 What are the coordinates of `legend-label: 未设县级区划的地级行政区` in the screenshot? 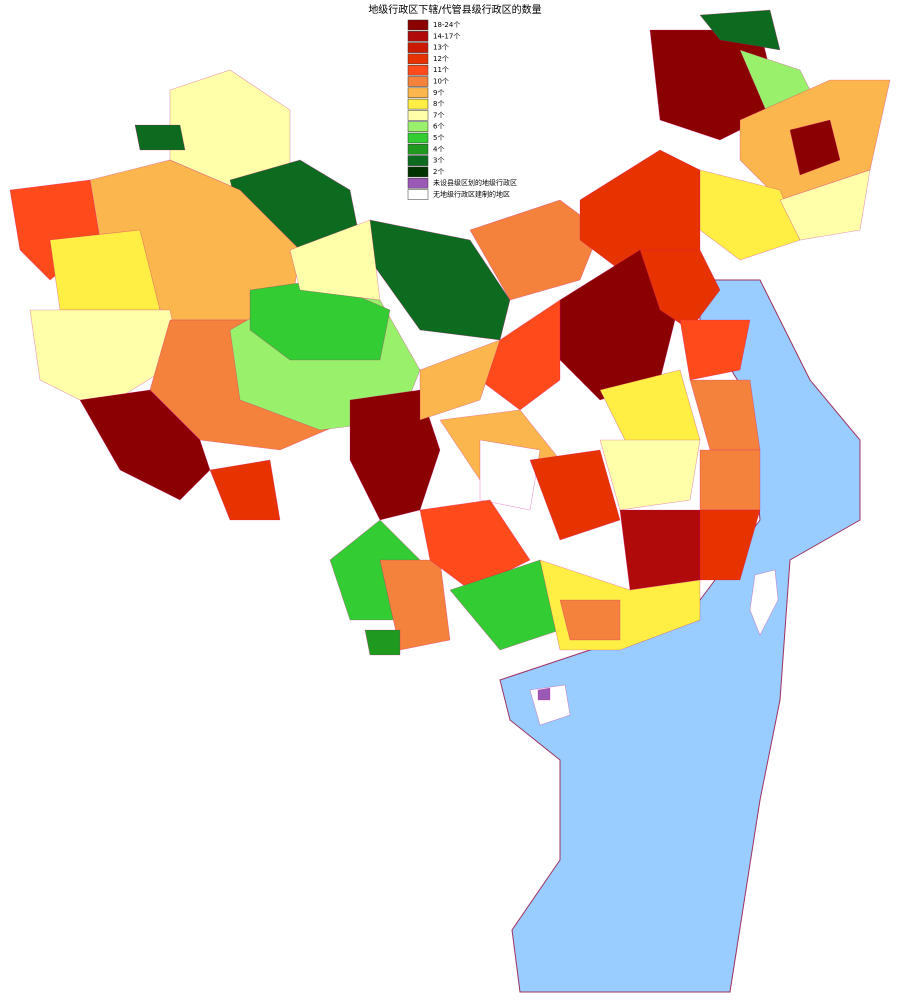 It's located at (475, 182).